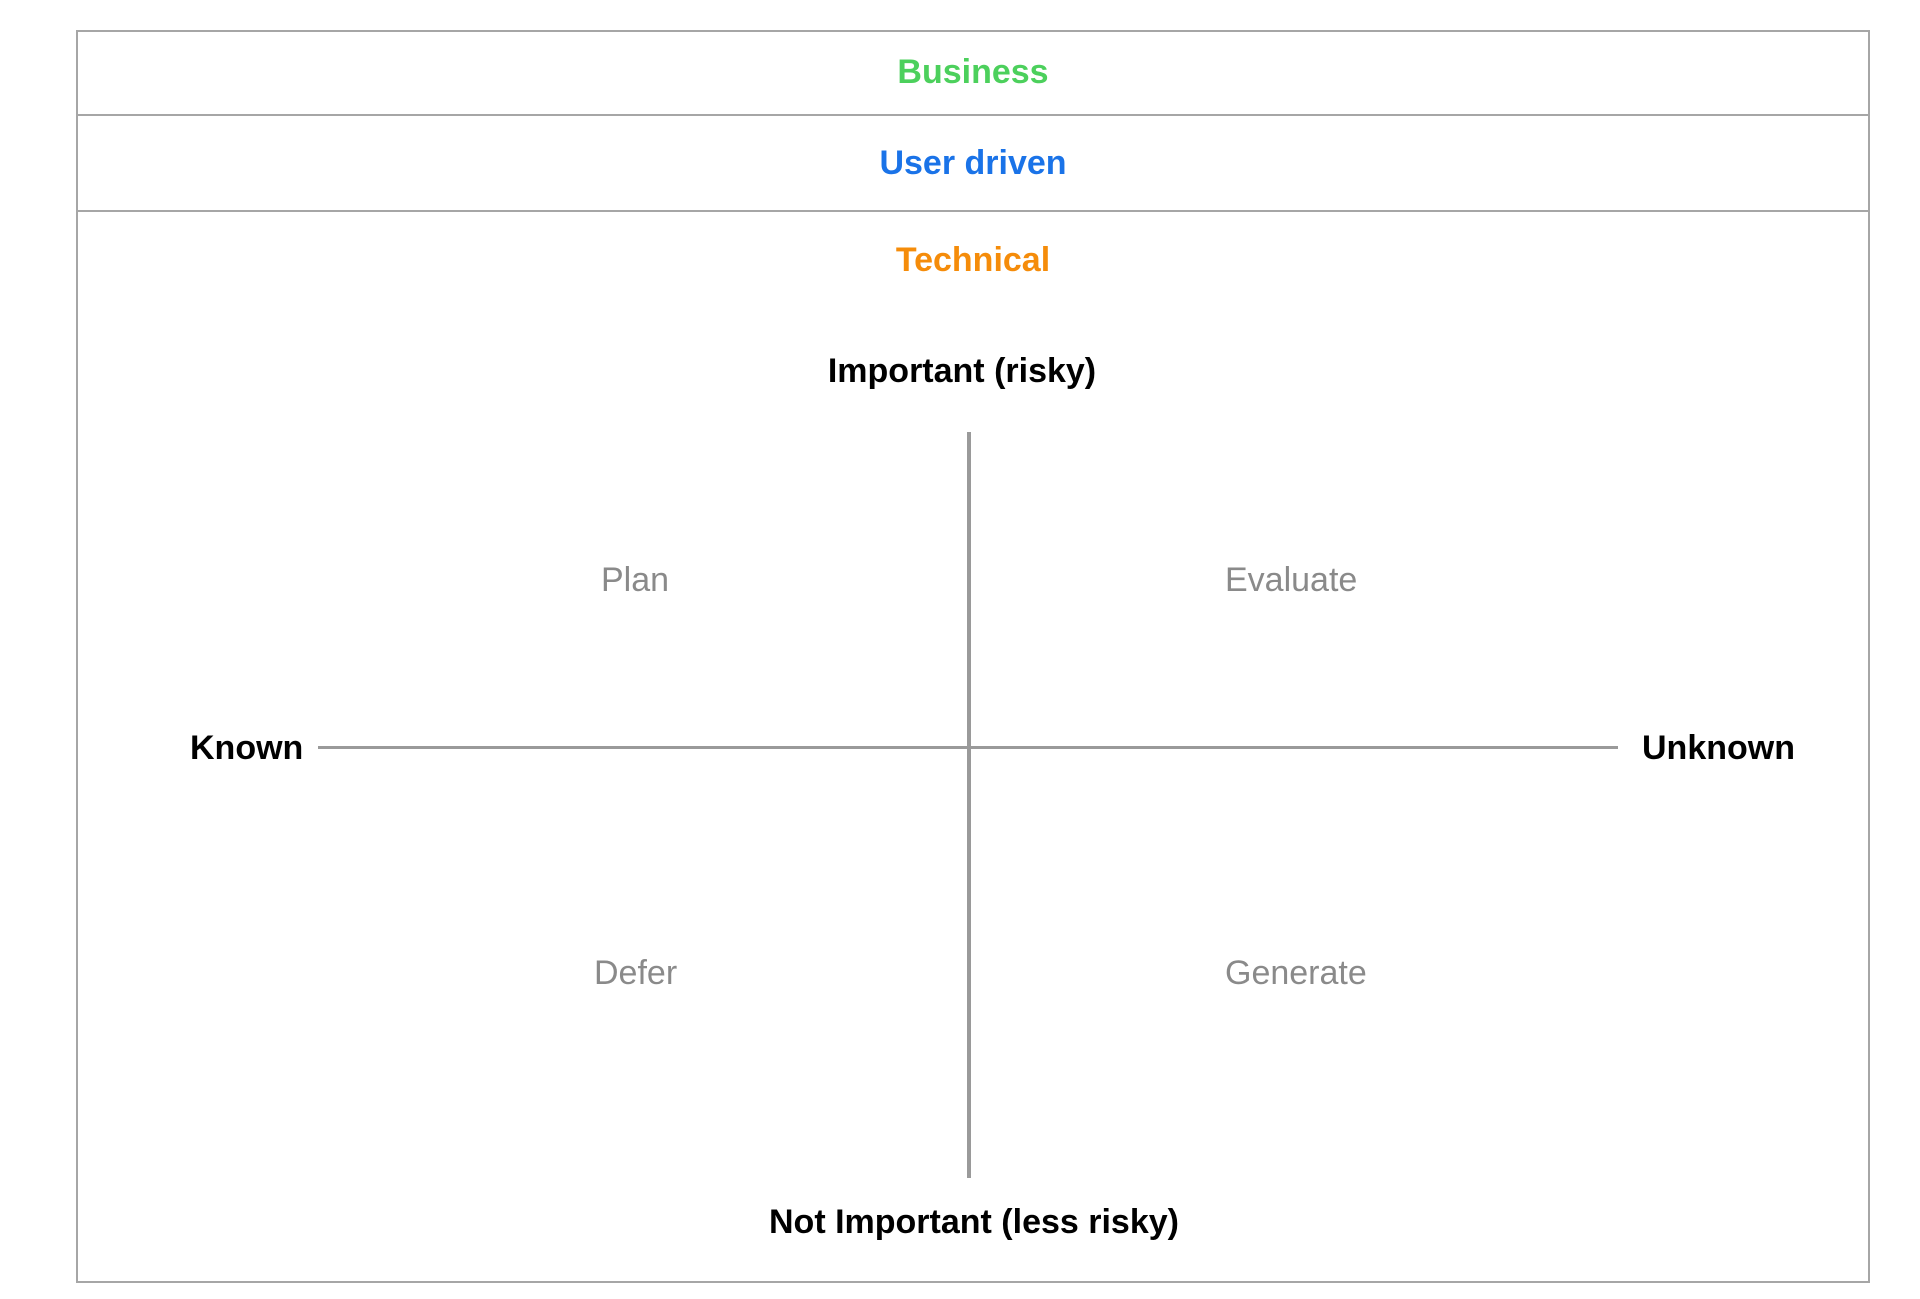 The width and height of the screenshot is (1920, 1299). I want to click on category-business: Business, so click(973, 74).